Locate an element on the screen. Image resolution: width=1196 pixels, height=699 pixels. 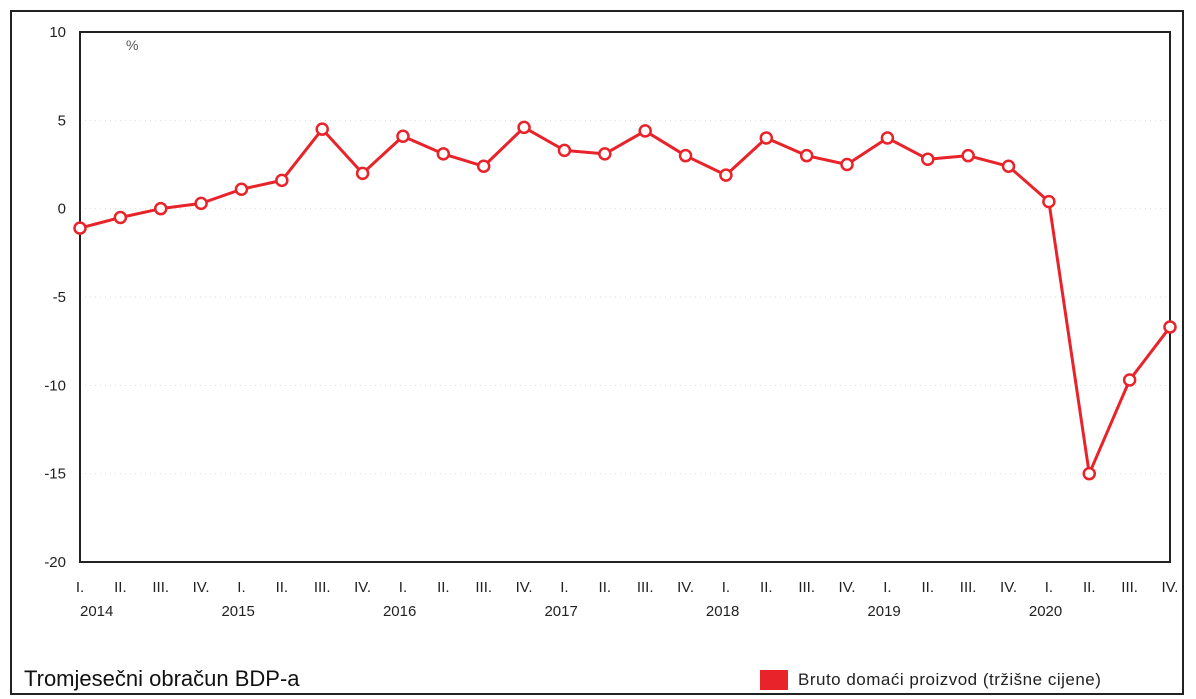
y-tick-label: -15 is located at coordinates (55, 474).